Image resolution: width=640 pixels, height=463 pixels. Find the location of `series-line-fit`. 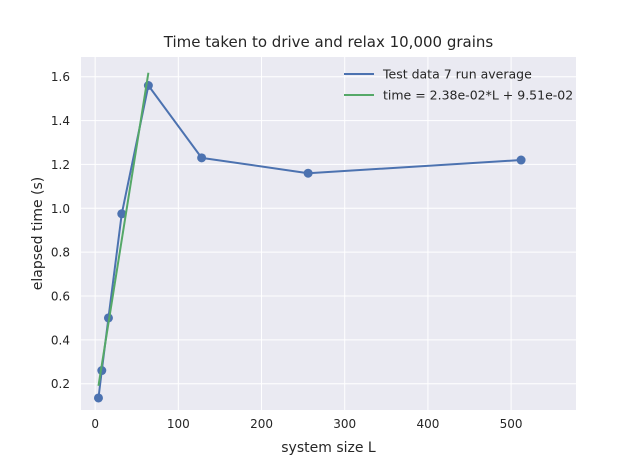

series-line-fit is located at coordinates (123, 229).